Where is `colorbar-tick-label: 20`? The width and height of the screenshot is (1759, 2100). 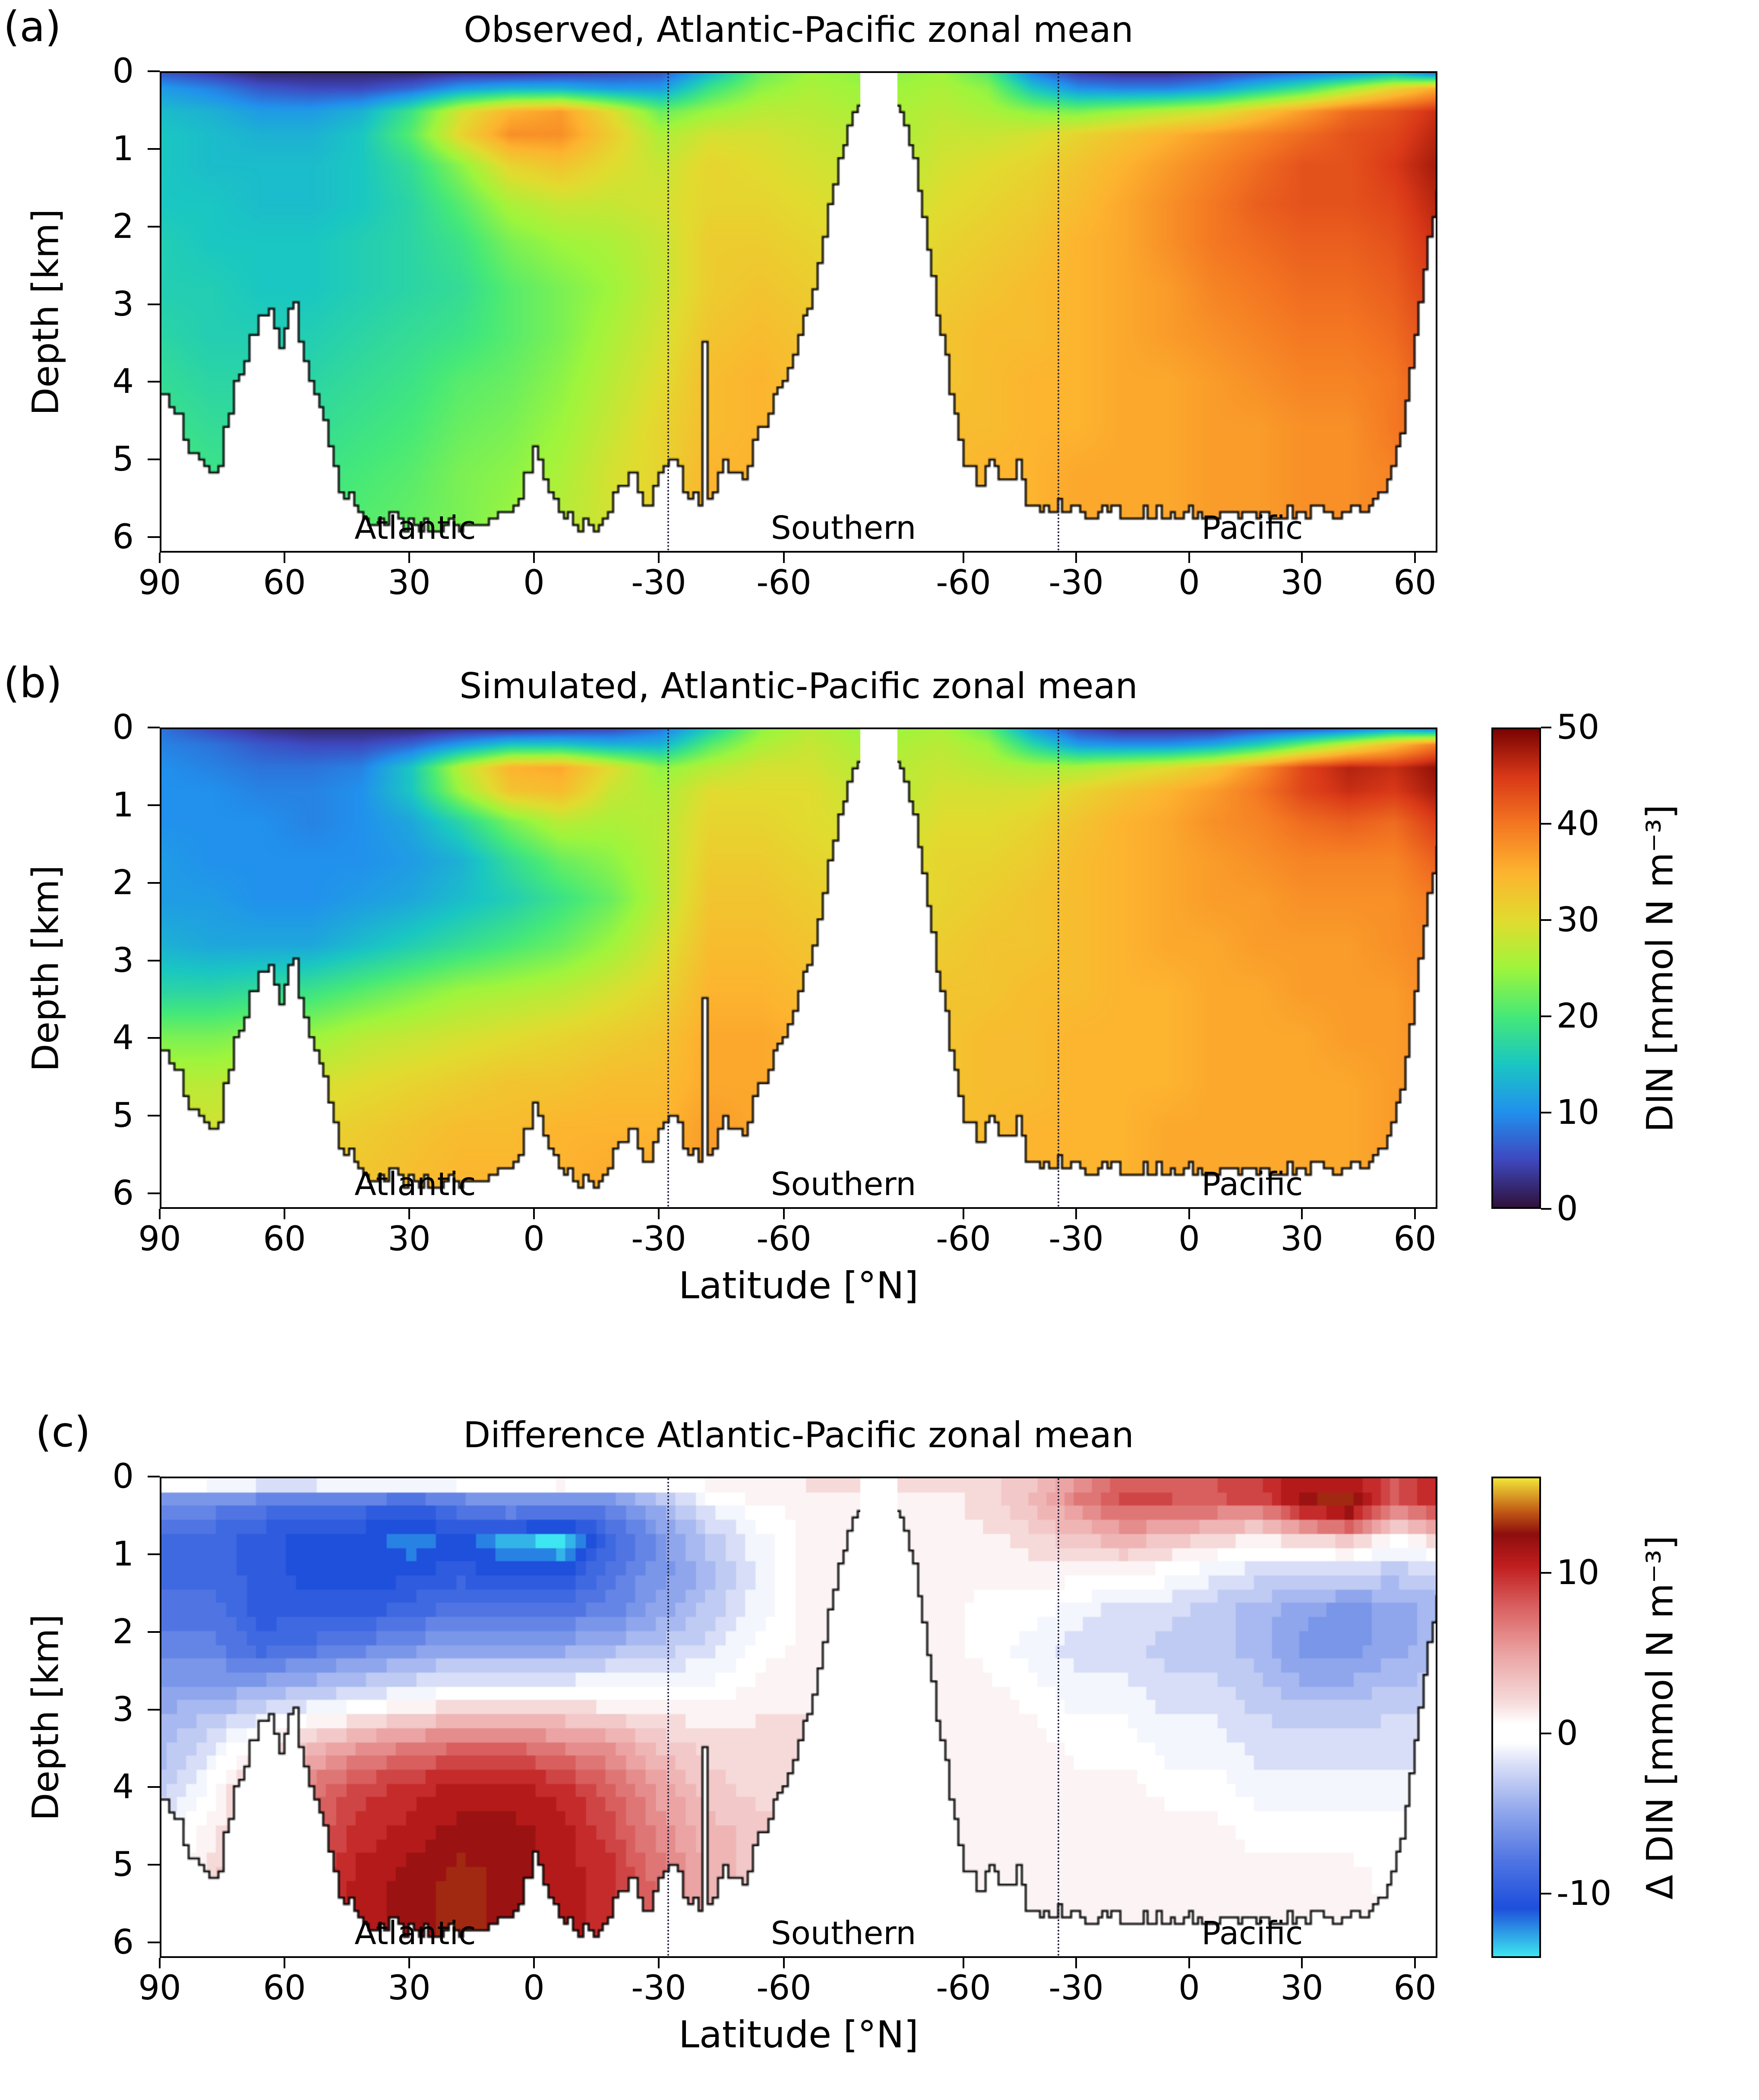
colorbar-tick-label: 20 is located at coordinates (1578, 1016).